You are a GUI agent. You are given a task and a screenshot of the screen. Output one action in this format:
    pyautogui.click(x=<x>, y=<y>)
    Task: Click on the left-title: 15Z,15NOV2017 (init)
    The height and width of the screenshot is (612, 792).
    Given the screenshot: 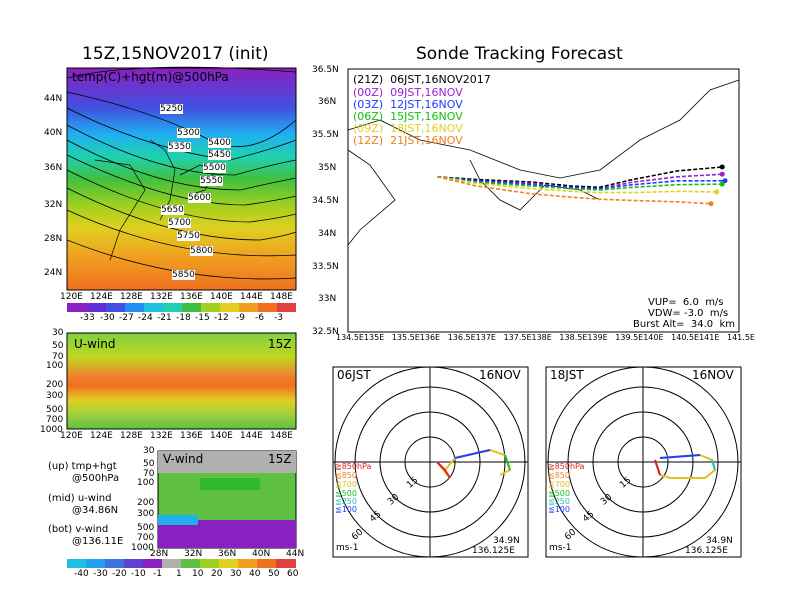 What is the action you would take?
    pyautogui.click(x=175, y=54)
    